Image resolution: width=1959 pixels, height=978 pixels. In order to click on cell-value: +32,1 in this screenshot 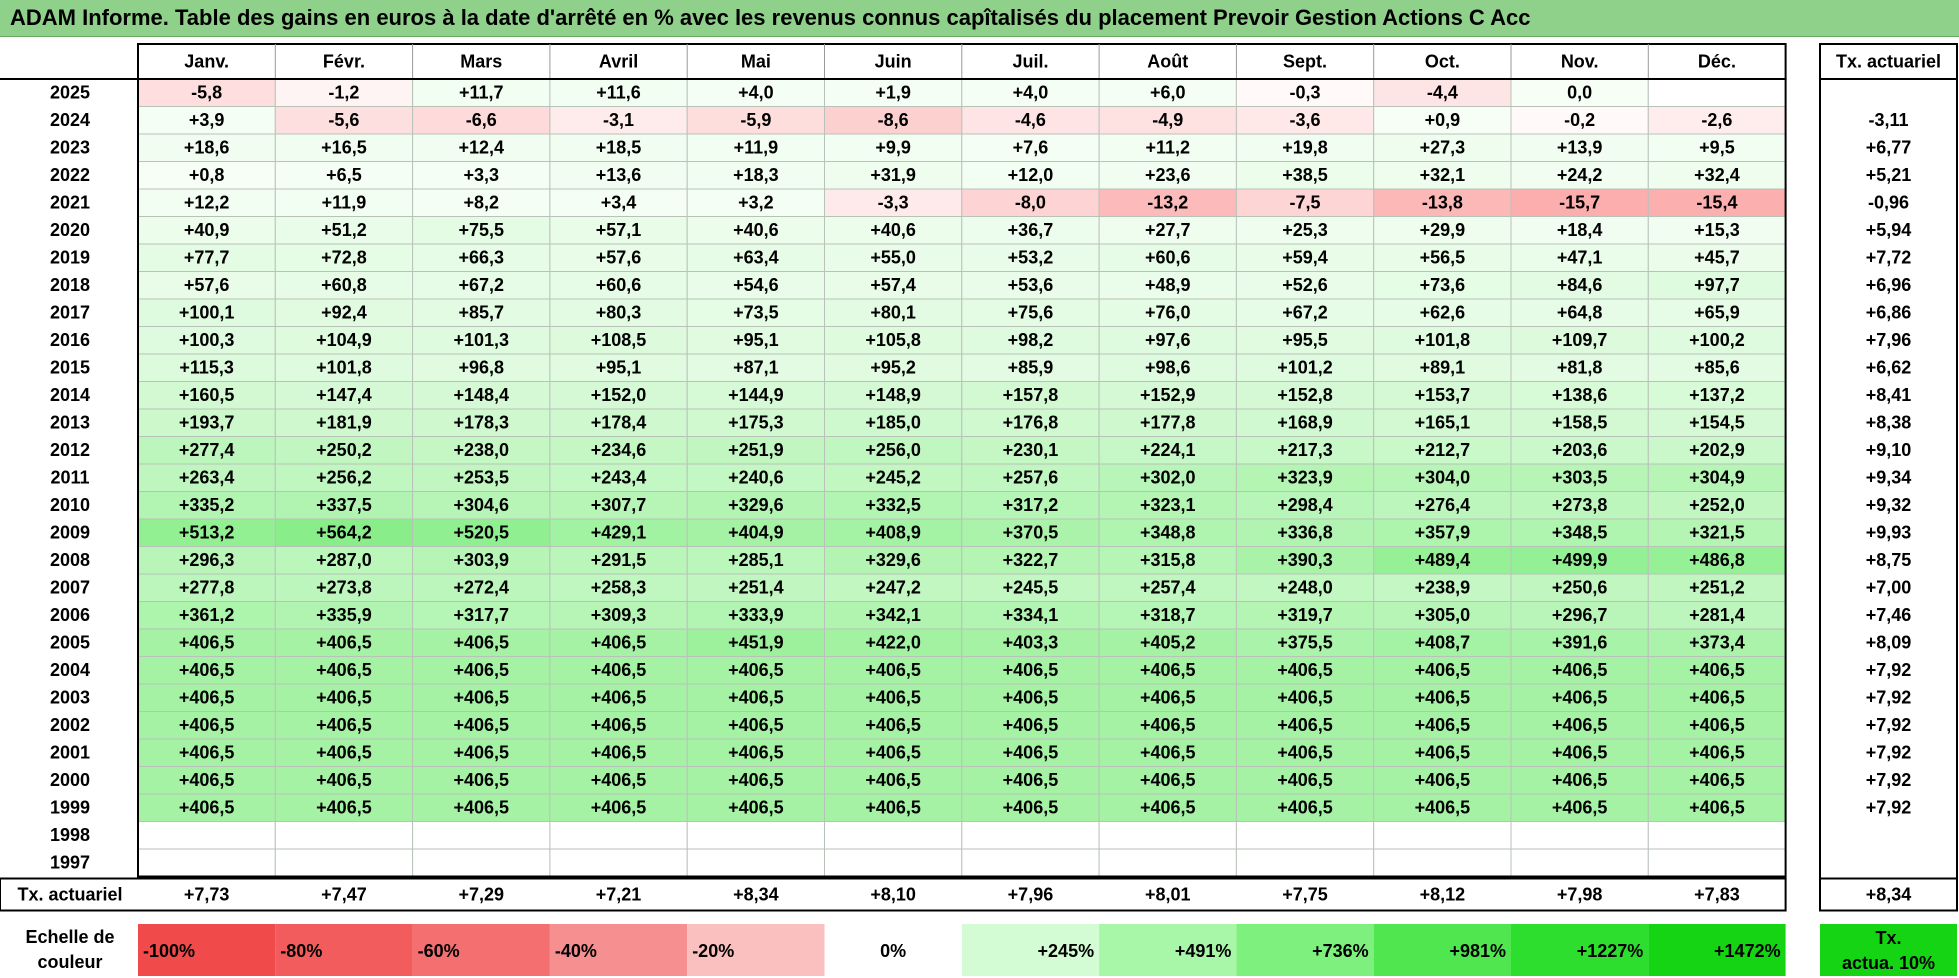, I will do `click(1443, 175)`.